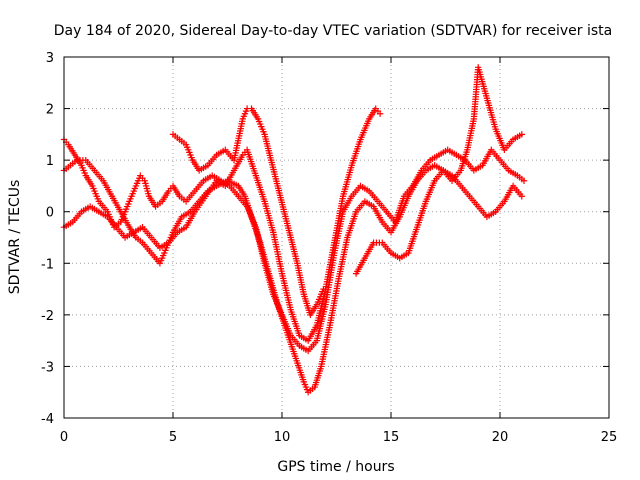 This screenshot has height=480, width=640. Describe the element at coordinates (173, 437) in the screenshot. I see `x-tick-label: 5` at that location.